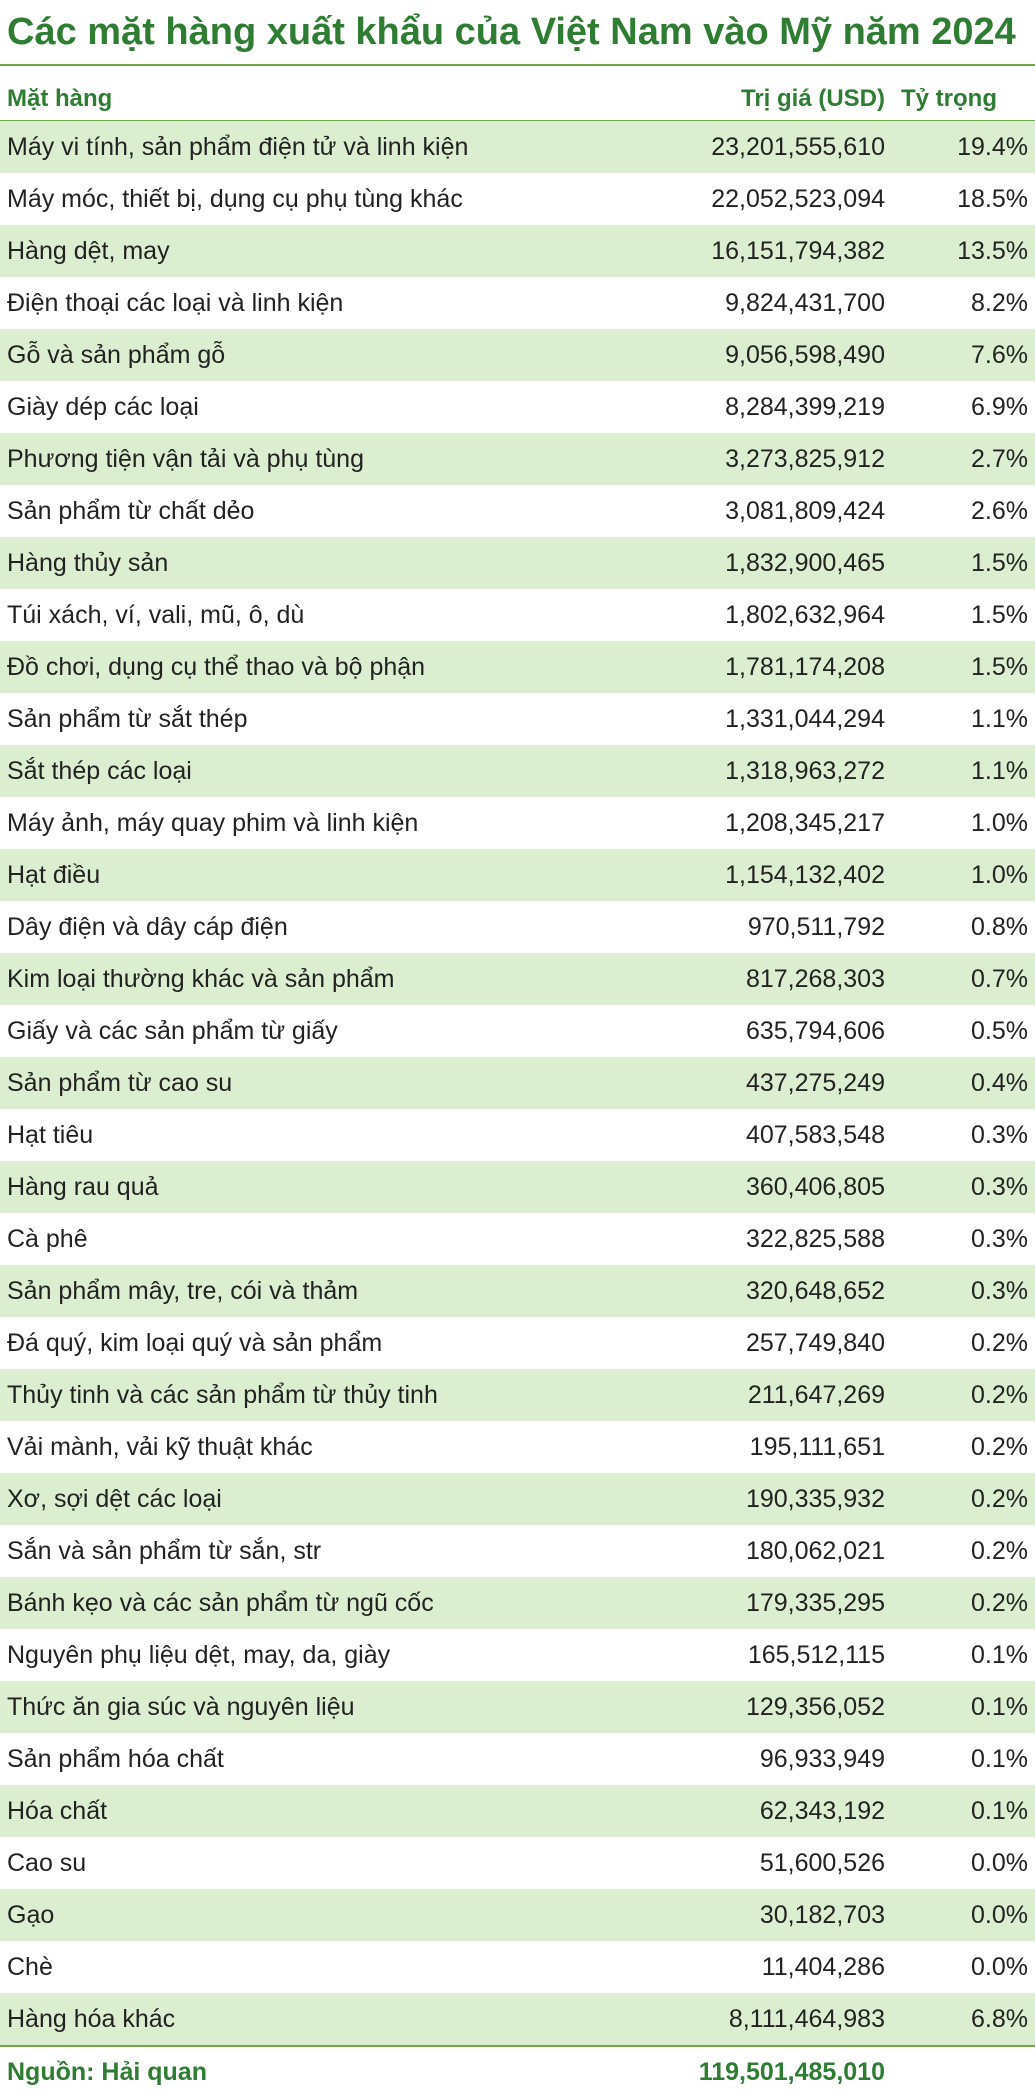 This screenshot has height=2099, width=1035. What do you see at coordinates (822, 1863) in the screenshot?
I see `row-item-value: 51,600,526` at bounding box center [822, 1863].